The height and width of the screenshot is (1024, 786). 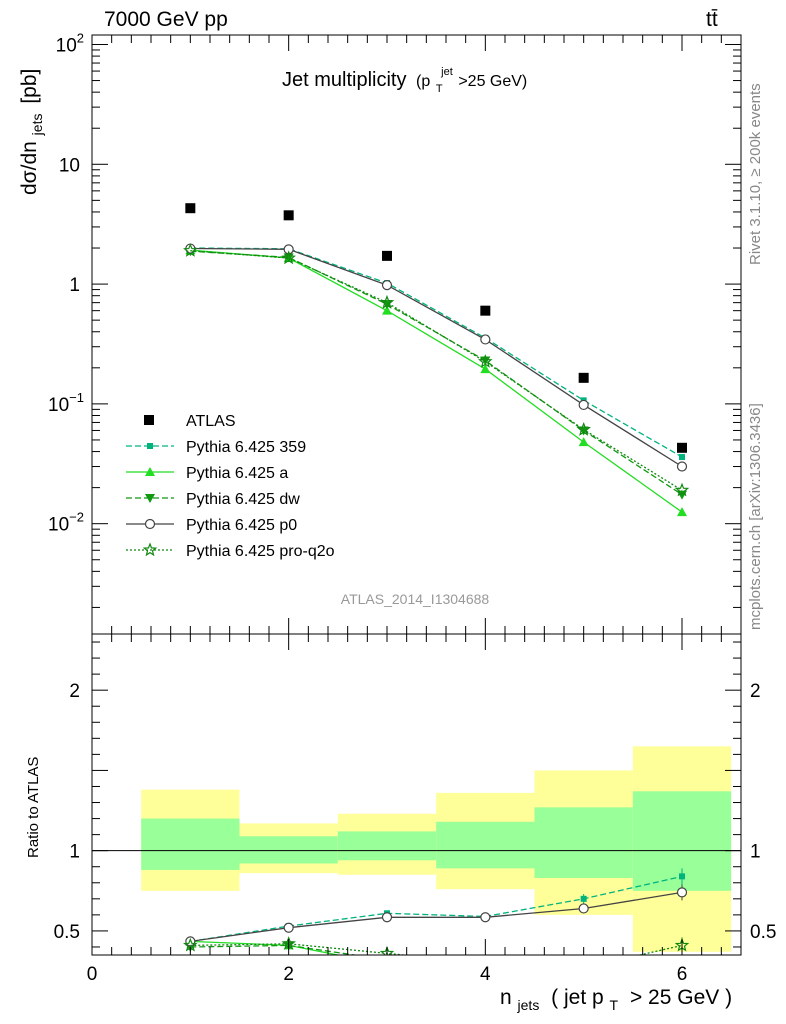 I want to click on chart-title: Jet multiplicity (p T jet >25 GeV), so click(x=404, y=77).